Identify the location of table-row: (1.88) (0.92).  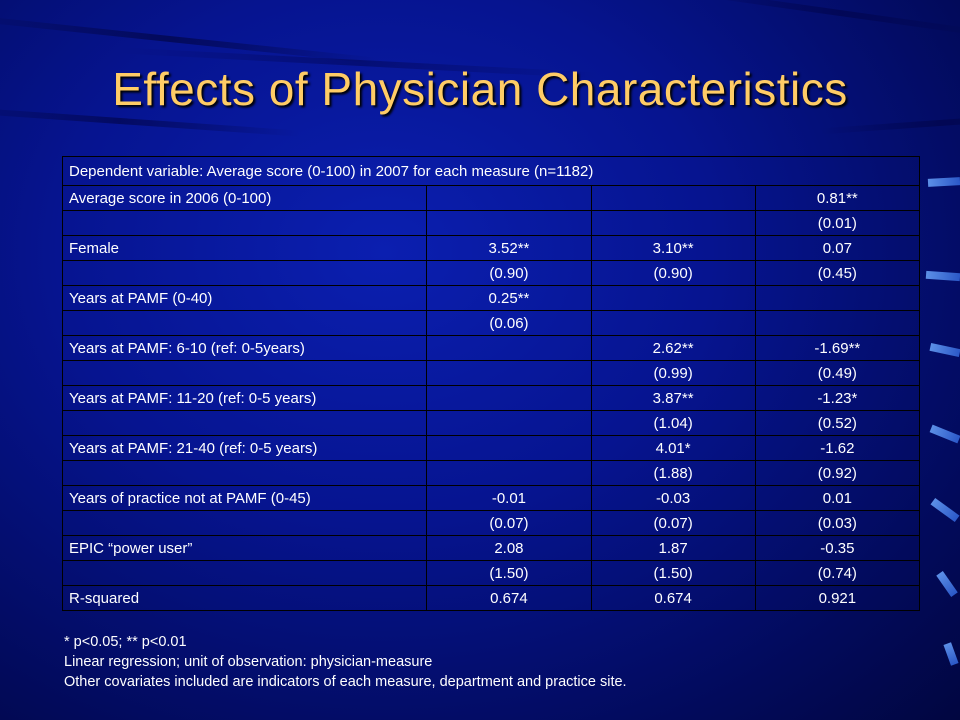
(491, 473).